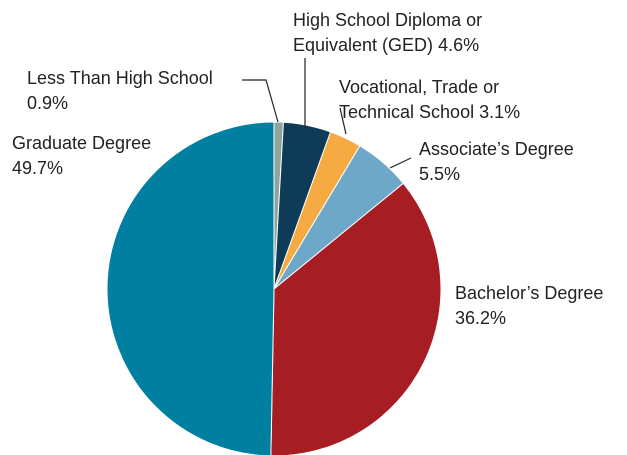 The image size is (627, 455). What do you see at coordinates (509, 162) in the screenshot?
I see `slice-label: Associate’s Degree 5.5%` at bounding box center [509, 162].